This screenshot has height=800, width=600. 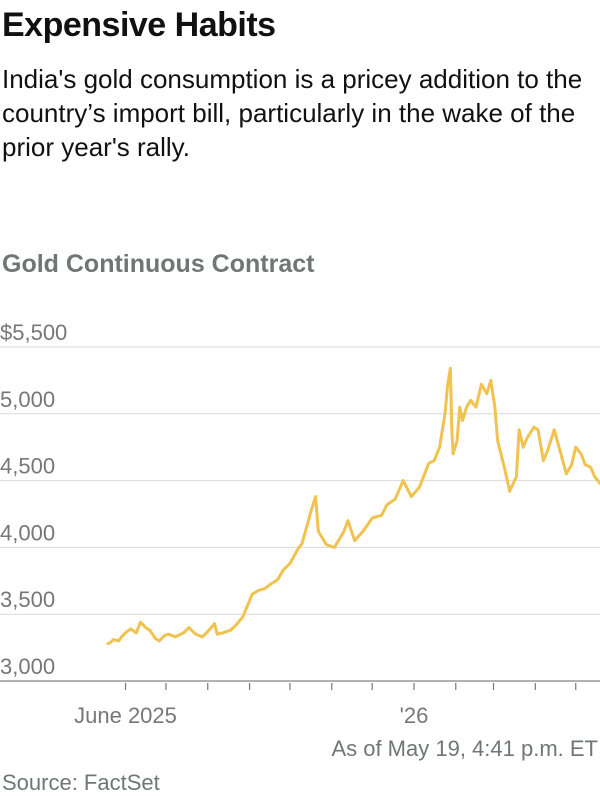 I want to click on y-tick-label: 4,000, so click(x=27, y=532).